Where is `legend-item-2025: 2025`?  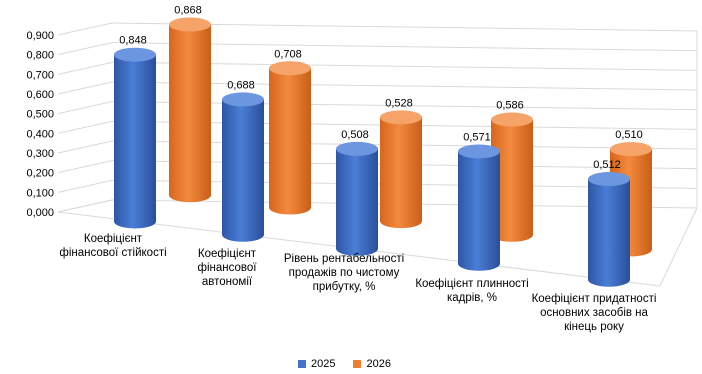 legend-item-2025: 2025 is located at coordinates (316, 364).